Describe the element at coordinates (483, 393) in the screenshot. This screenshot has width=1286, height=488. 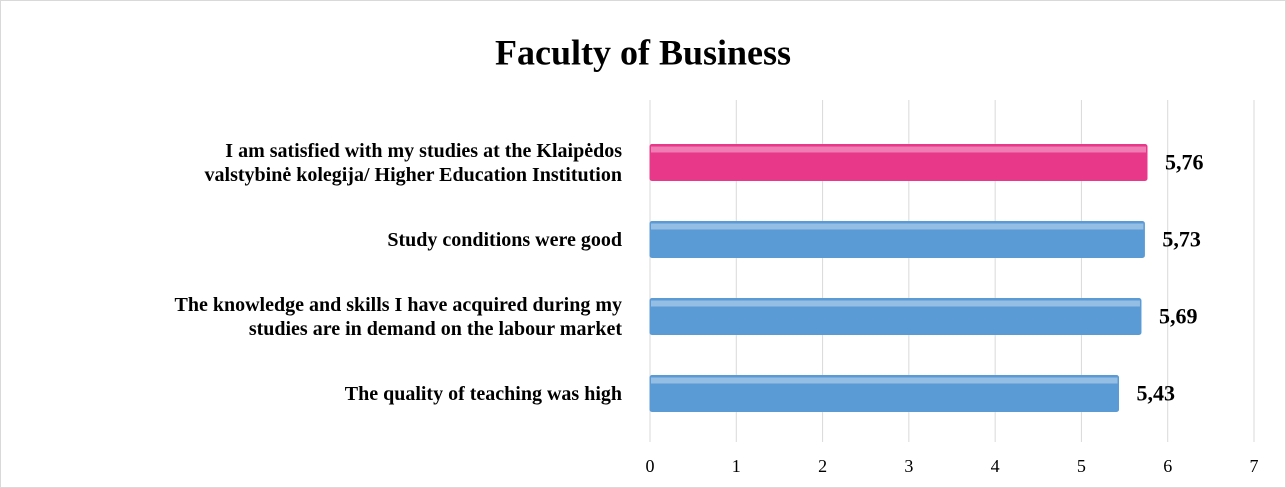
I see `y-tick-label: The quality of teaching was high` at that location.